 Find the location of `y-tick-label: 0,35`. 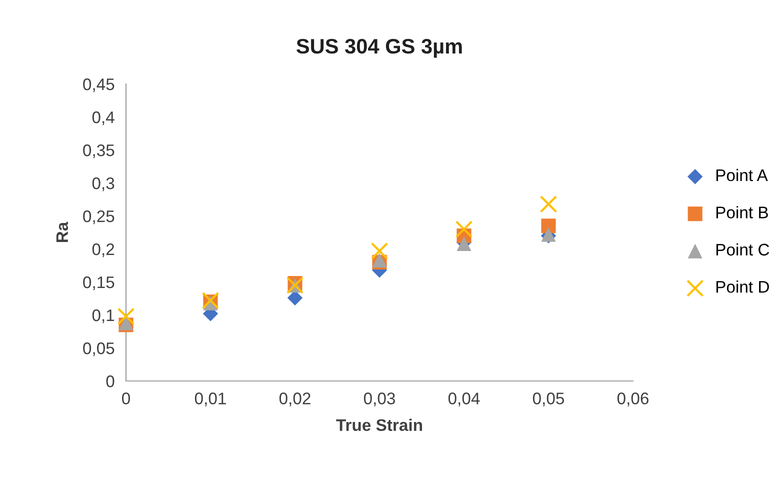

y-tick-label: 0,35 is located at coordinates (98, 151).